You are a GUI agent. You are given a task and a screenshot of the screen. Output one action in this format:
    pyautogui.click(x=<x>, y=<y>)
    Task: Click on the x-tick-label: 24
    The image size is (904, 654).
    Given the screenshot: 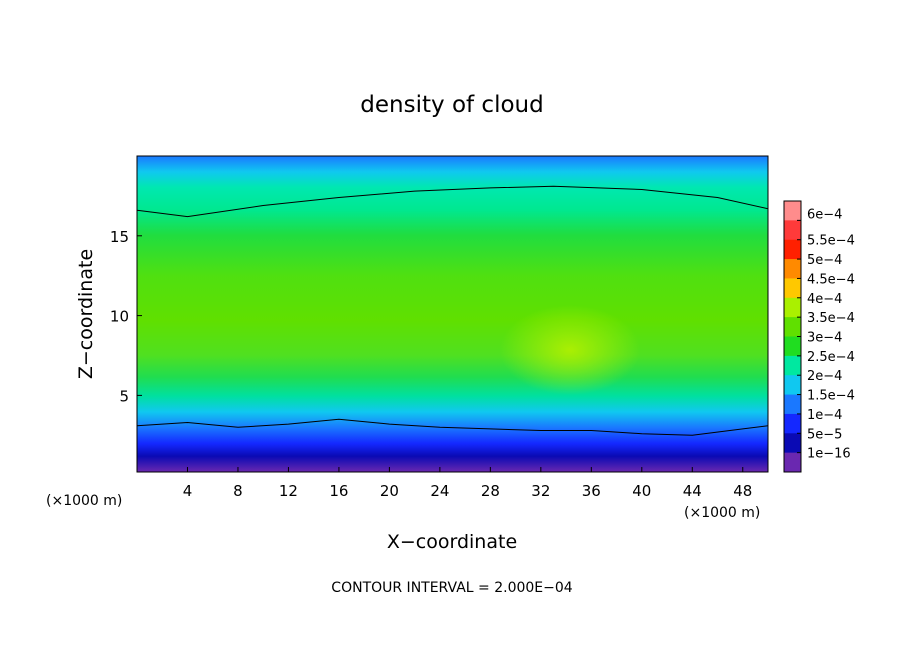 What is the action you would take?
    pyautogui.click(x=439, y=491)
    